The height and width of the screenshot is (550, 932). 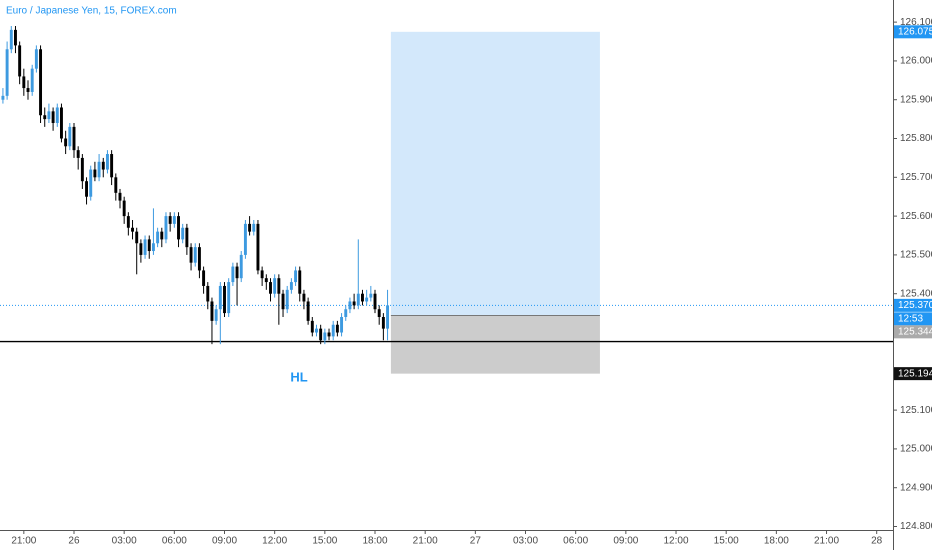 I want to click on y-tick-label: 125.600, so click(x=916, y=216).